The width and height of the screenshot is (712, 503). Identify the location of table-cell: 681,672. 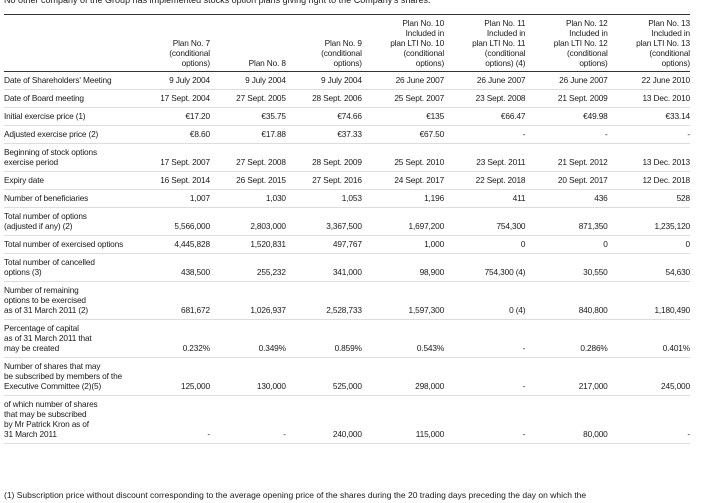
(195, 310).